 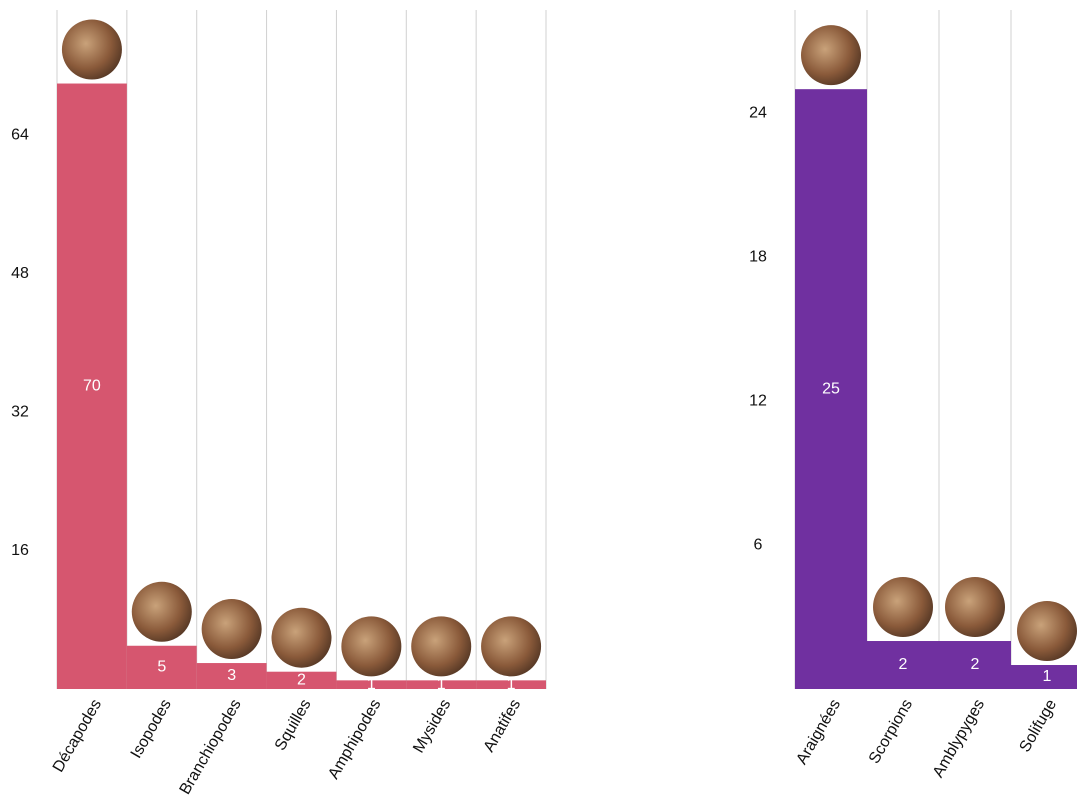 I want to click on value-label: 5, so click(x=161, y=667).